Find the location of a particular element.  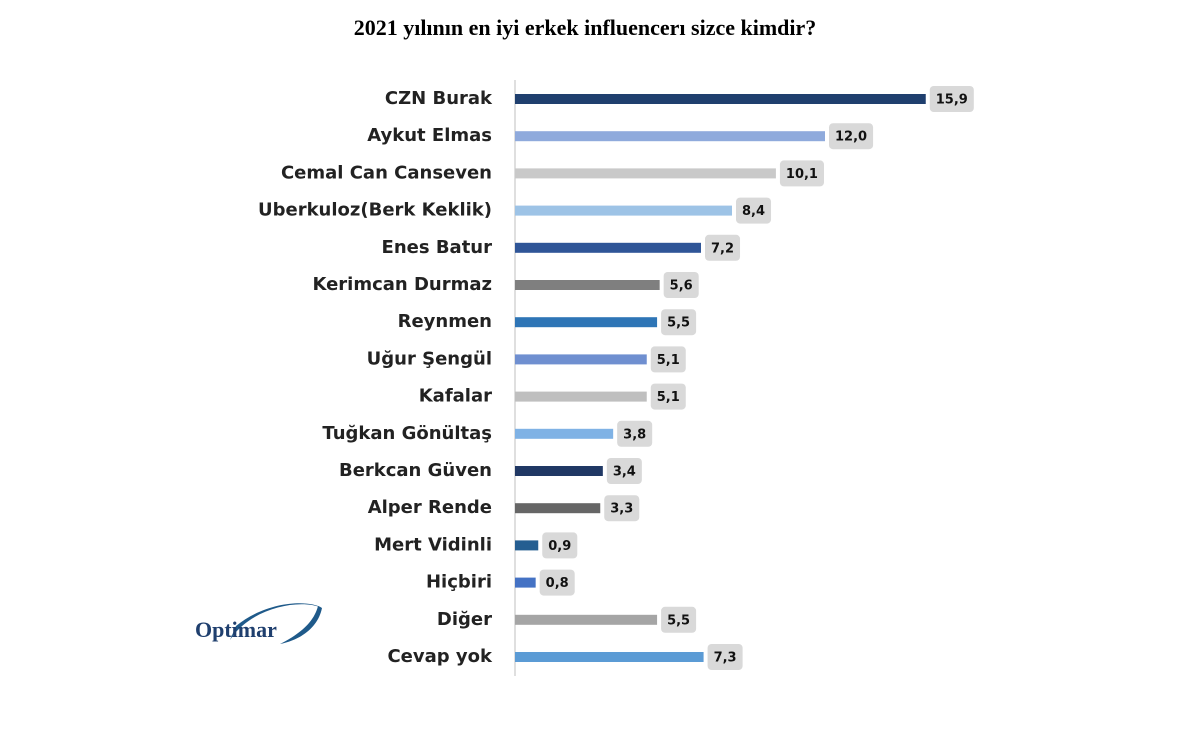

data-label: 12,0 is located at coordinates (851, 137).